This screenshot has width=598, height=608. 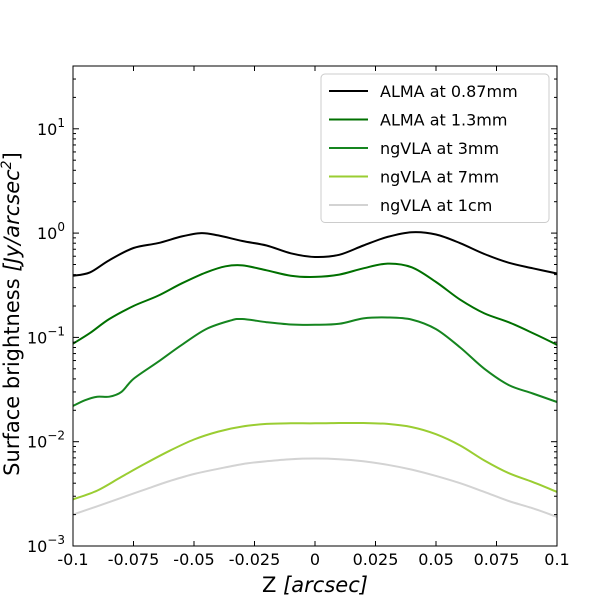 I want to click on y-axis-label-sup: 2, so click(x=7, y=164).